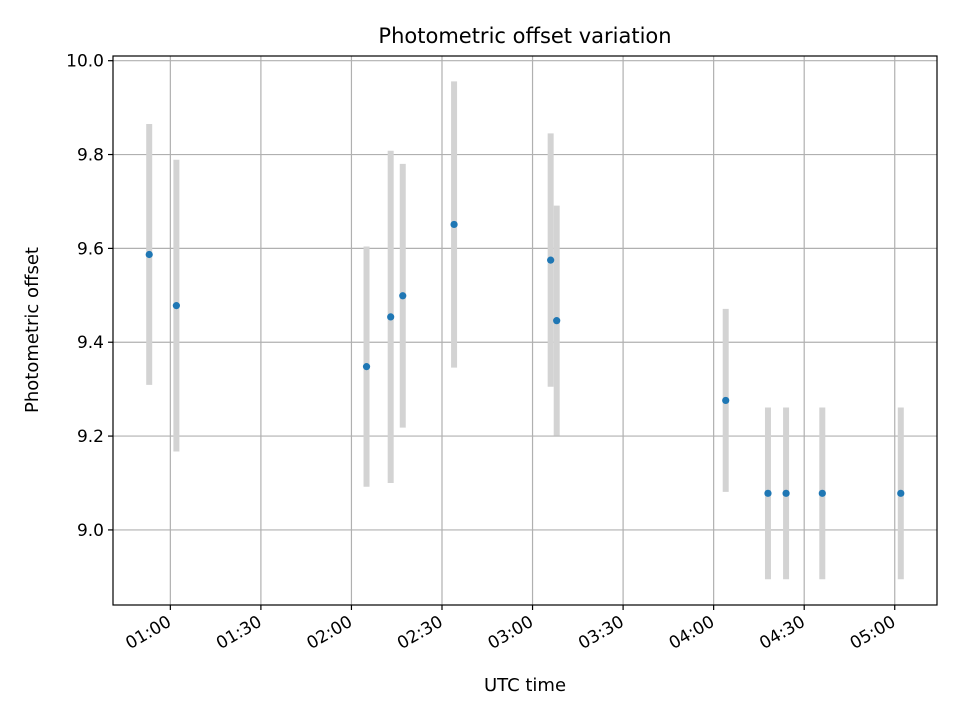 This screenshot has height=720, width=960. Describe the element at coordinates (90, 531) in the screenshot. I see `y-tick-label: 9.0` at that location.